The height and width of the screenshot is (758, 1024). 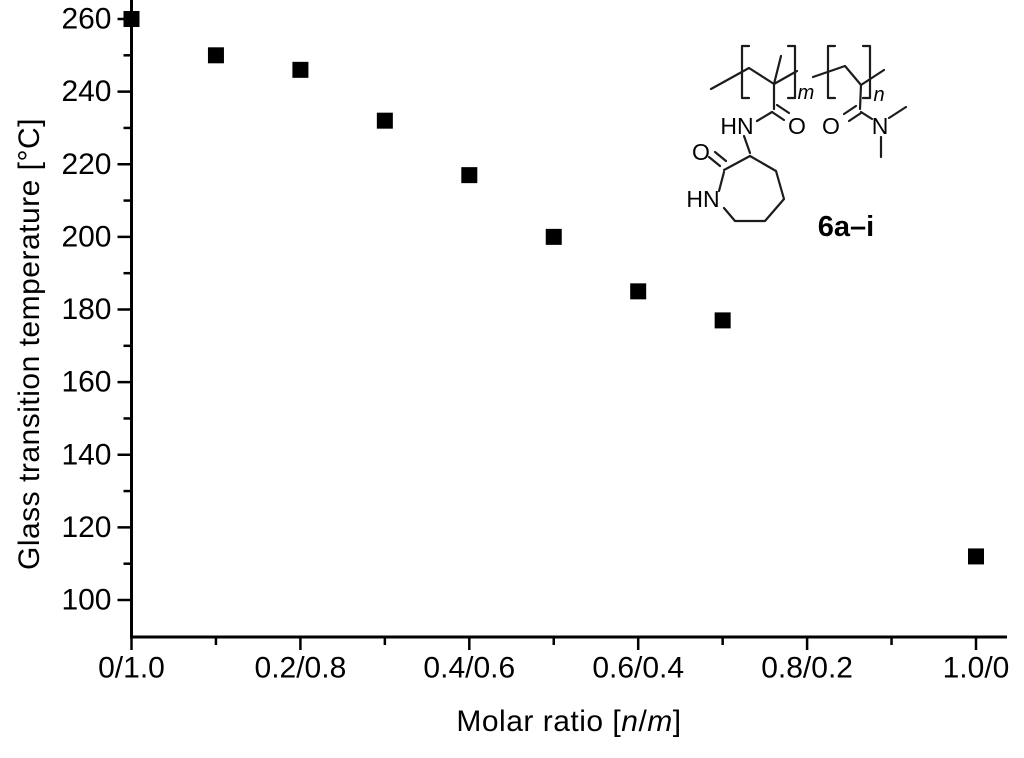 I want to click on x-label-n: n, so click(x=630, y=721).